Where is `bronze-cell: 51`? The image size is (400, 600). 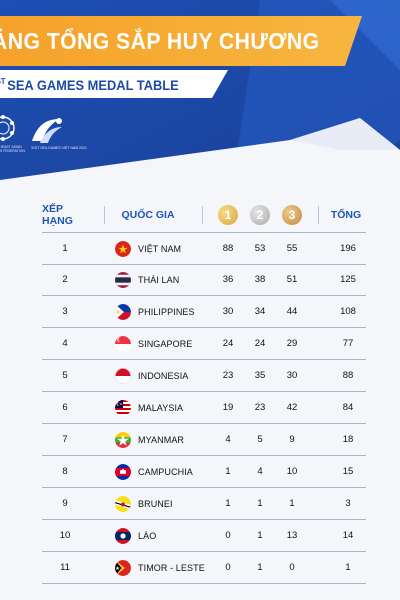 bronze-cell: 51 is located at coordinates (292, 279).